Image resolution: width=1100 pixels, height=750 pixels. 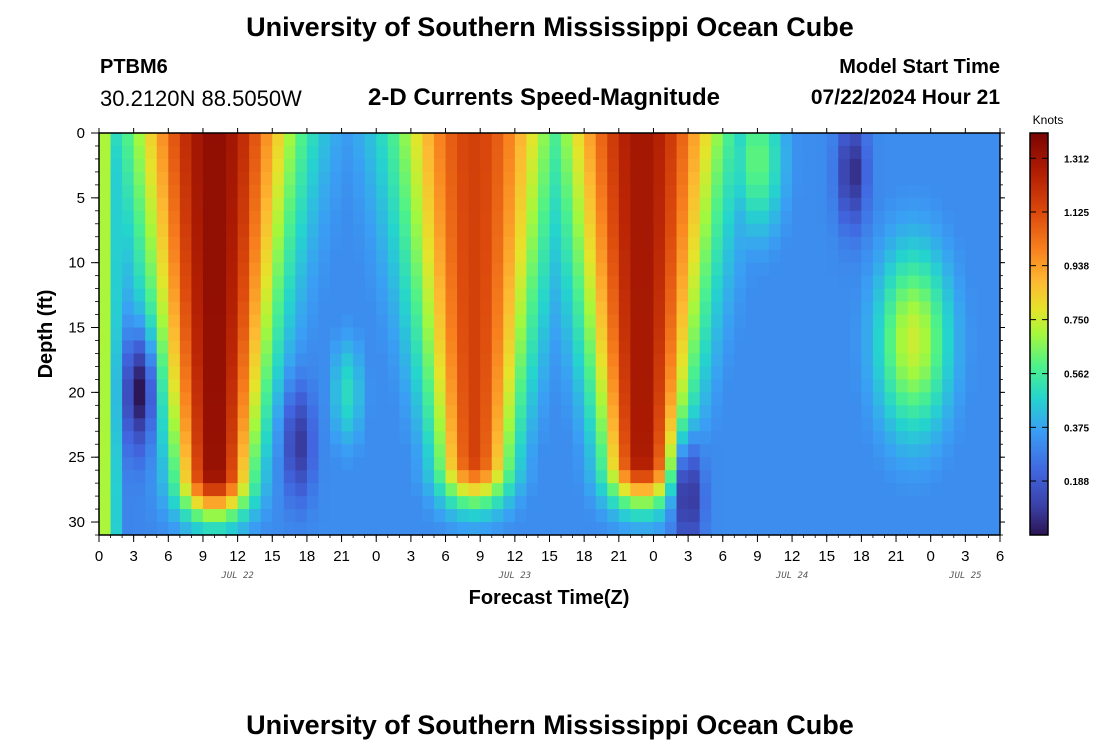 I want to click on chart-subtitle: 2-D Currents Speed-Magnitude, so click(x=544, y=97).